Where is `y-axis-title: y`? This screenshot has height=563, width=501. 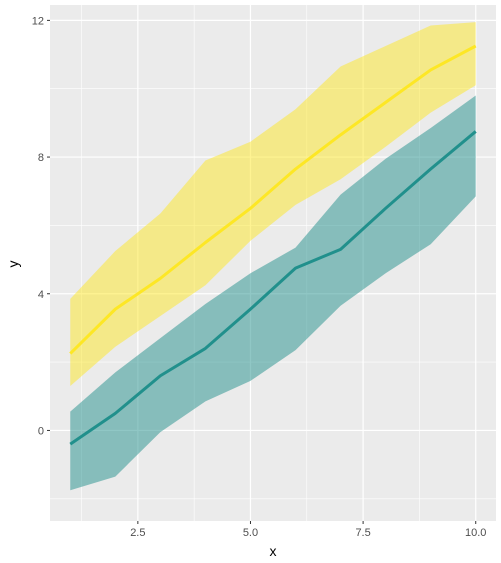 y-axis-title: y is located at coordinates (13, 264).